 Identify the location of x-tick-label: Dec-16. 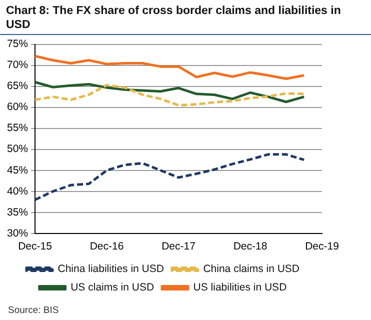
(107, 246).